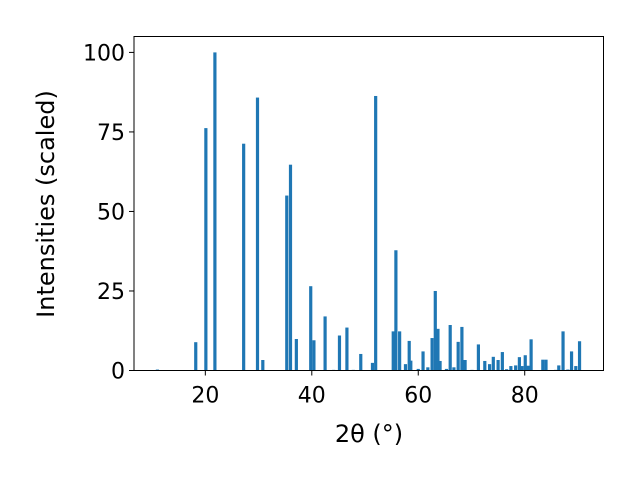 This screenshot has height=480, width=640. I want to click on x-tick-label: 60, so click(418, 396).